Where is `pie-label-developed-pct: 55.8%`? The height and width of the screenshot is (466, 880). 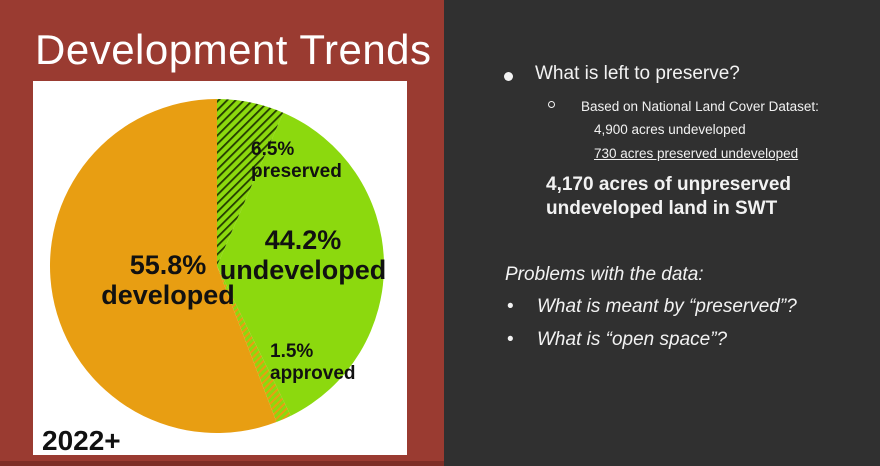 pie-label-developed-pct: 55.8% is located at coordinates (168, 265).